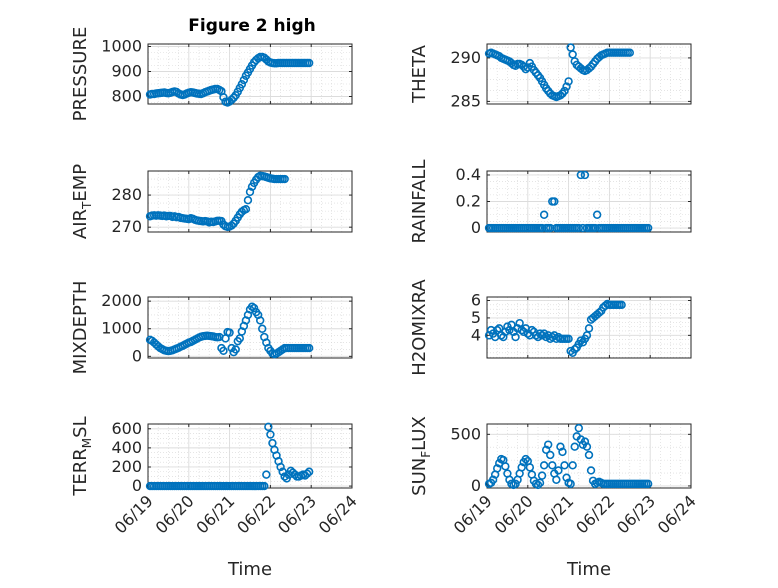 This screenshot has width=778, height=588. I want to click on subplot-5: 0 1000 2000 MIXDEPTH, so click(211, 328).